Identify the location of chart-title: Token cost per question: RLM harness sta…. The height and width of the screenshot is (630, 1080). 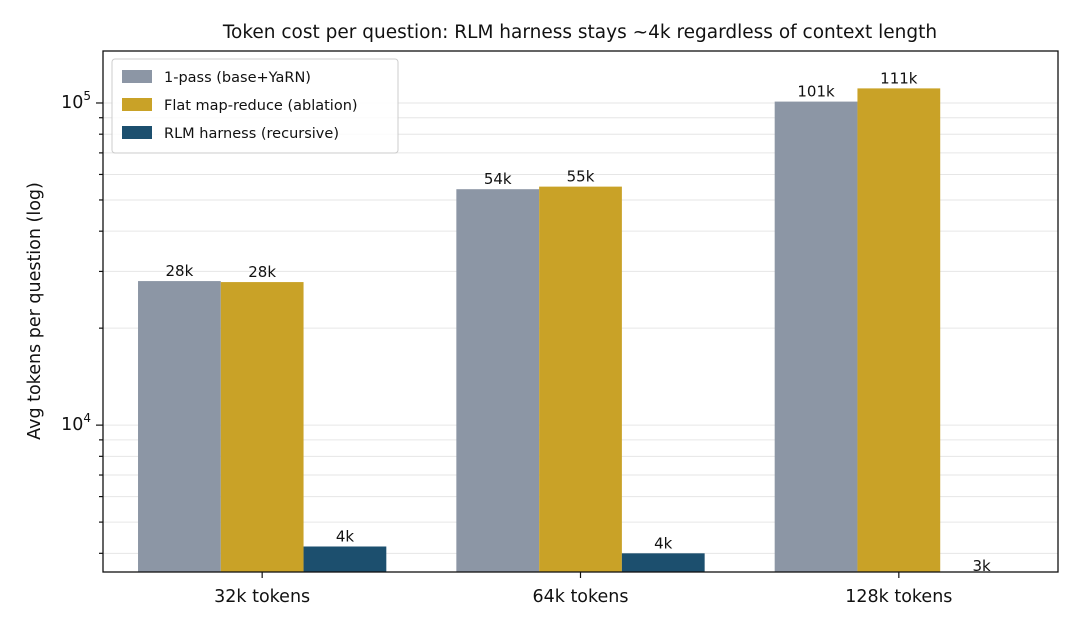
(579, 32).